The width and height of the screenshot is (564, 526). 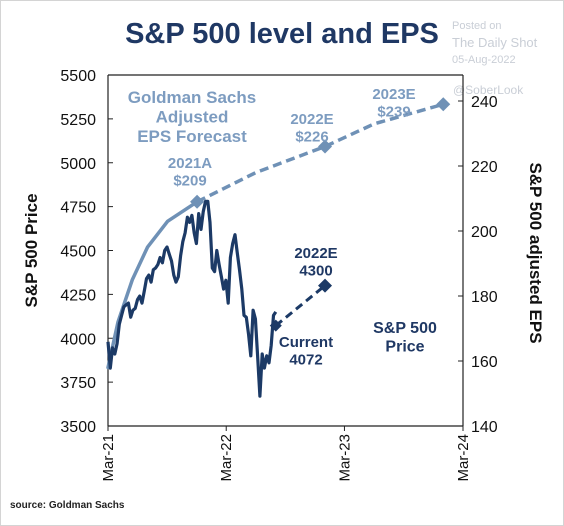 What do you see at coordinates (78, 164) in the screenshot?
I see `y-left-tick-label: 5000` at bounding box center [78, 164].